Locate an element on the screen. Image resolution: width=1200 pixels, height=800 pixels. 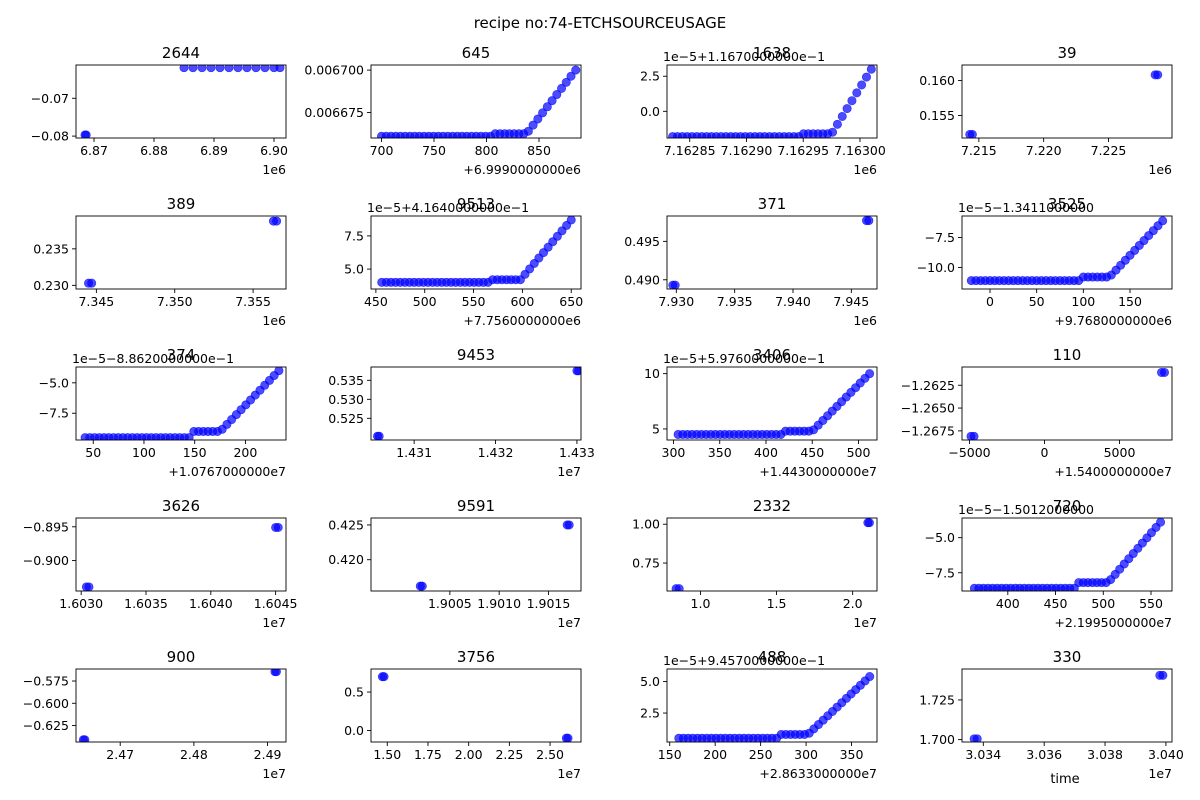
x-tick-label: 7.16285 is located at coordinates (690, 150).